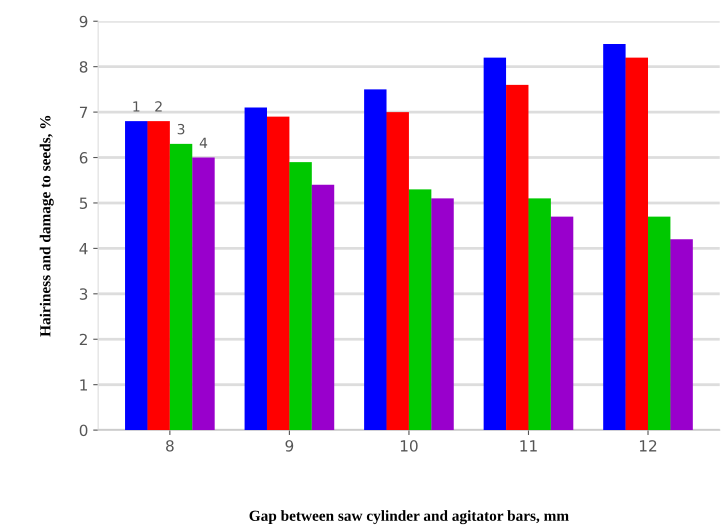 Image resolution: width=727 pixels, height=531 pixels. I want to click on y-tick-label: 9, so click(84, 22).